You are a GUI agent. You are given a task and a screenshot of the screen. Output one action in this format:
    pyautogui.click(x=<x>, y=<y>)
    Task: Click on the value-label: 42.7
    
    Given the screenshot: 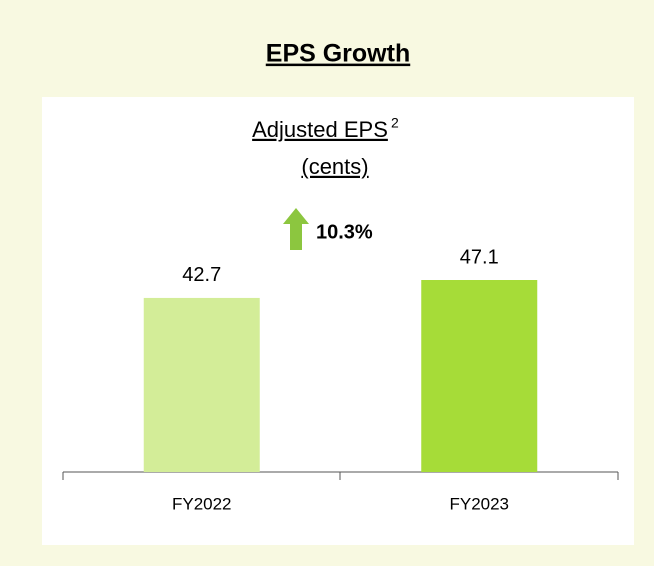 What is the action you would take?
    pyautogui.click(x=201, y=275)
    